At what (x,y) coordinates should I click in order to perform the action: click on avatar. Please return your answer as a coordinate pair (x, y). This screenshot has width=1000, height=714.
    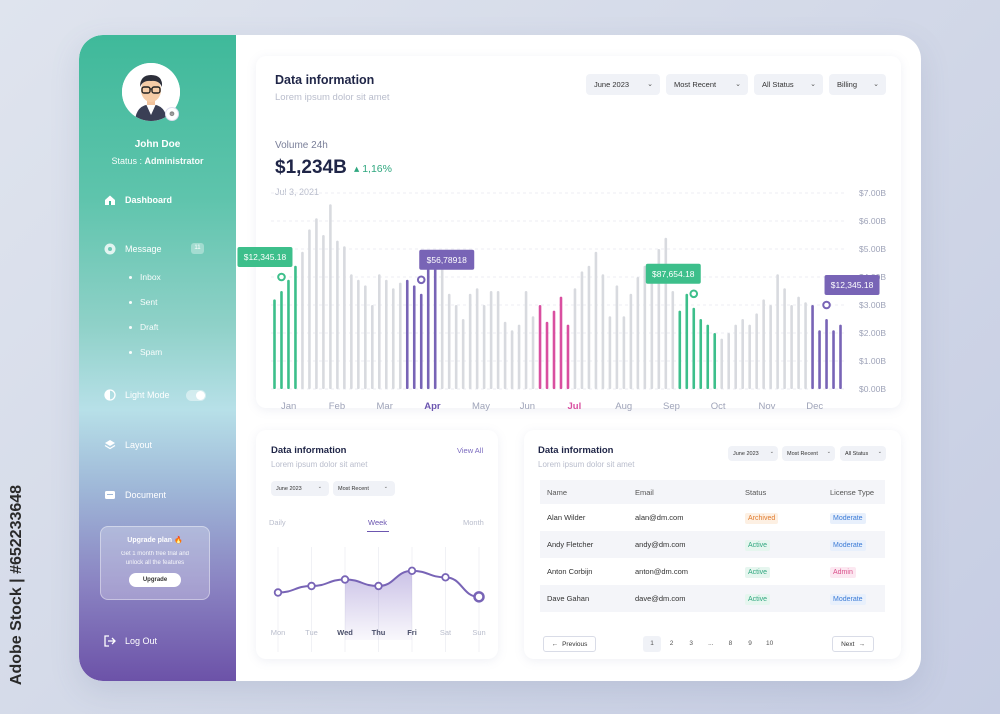
    Looking at the image, I should click on (151, 92).